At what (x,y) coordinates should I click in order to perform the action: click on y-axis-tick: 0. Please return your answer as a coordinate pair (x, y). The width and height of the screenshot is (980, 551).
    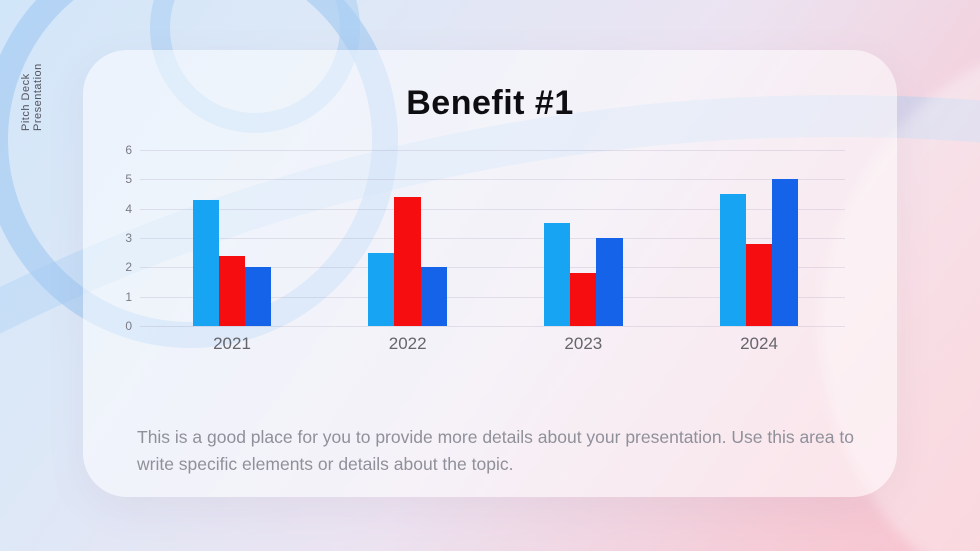
    Looking at the image, I should click on (128, 326).